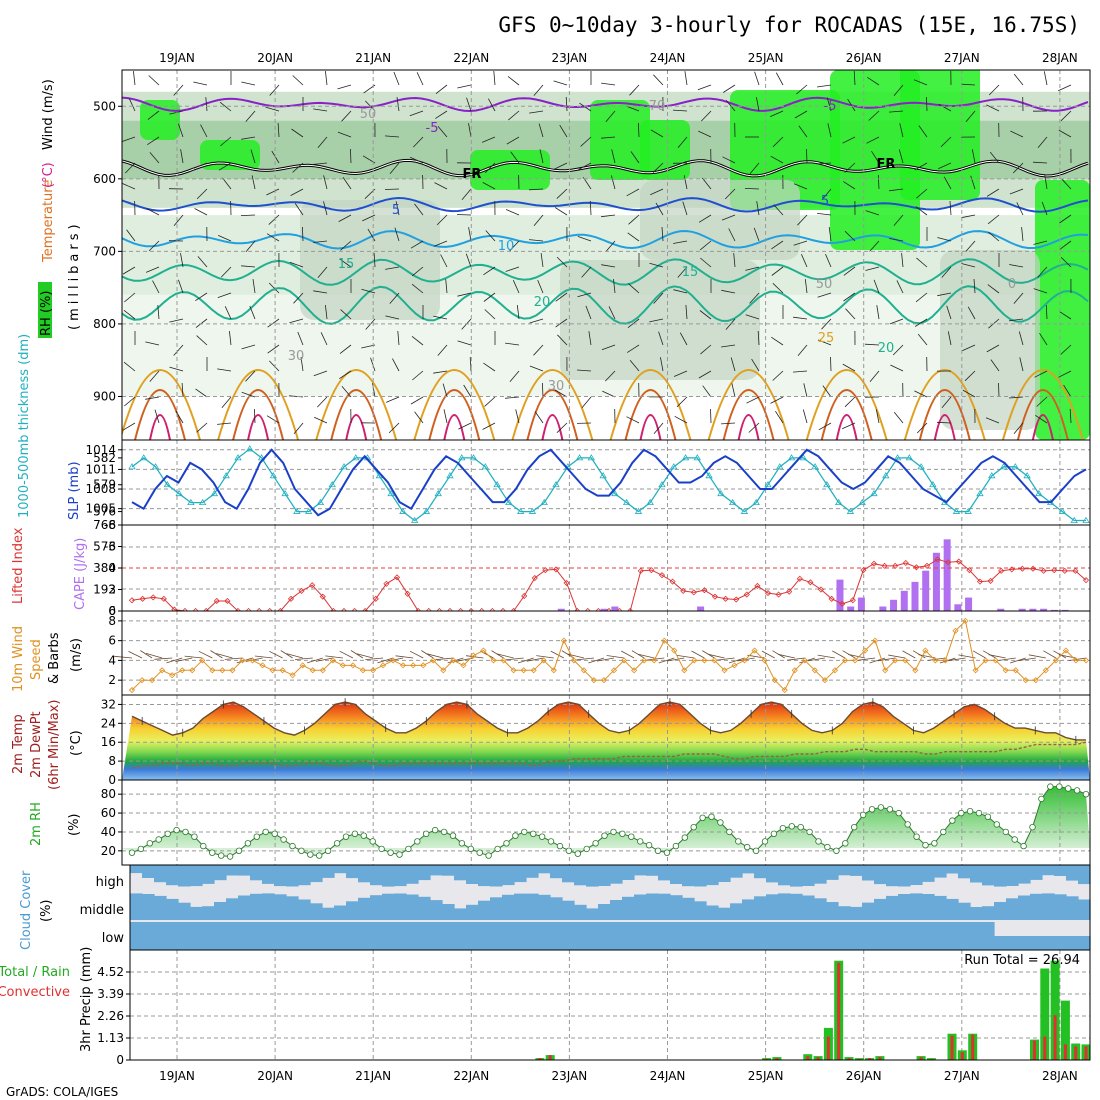 The width and height of the screenshot is (1100, 1100). What do you see at coordinates (556, 386) in the screenshot?
I see `contour-label: 30` at bounding box center [556, 386].